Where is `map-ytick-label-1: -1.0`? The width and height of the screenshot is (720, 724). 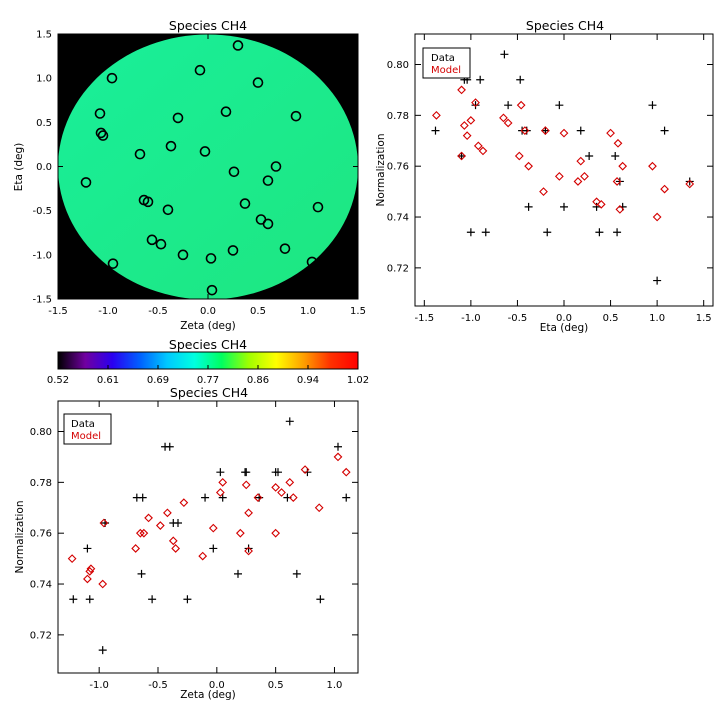
map-ytick-label-1: -1.0 is located at coordinates (42, 255).